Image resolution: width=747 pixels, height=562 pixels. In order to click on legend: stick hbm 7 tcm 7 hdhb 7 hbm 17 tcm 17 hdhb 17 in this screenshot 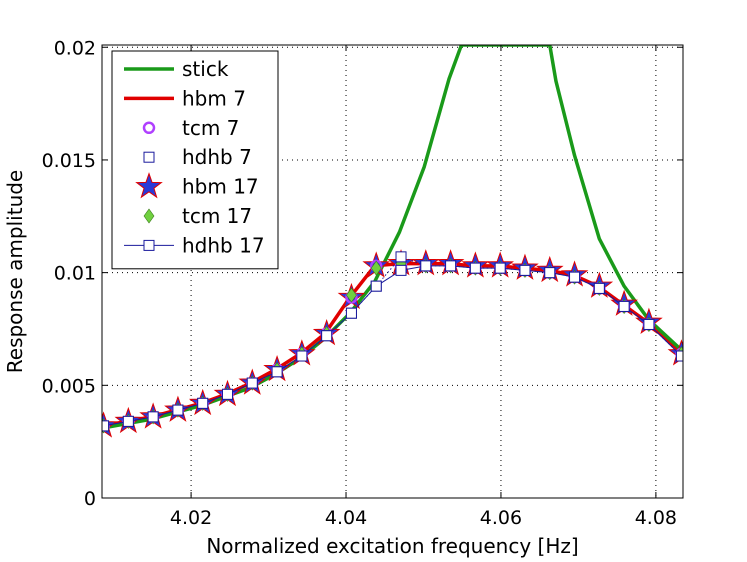, I will do `click(195, 160)`.